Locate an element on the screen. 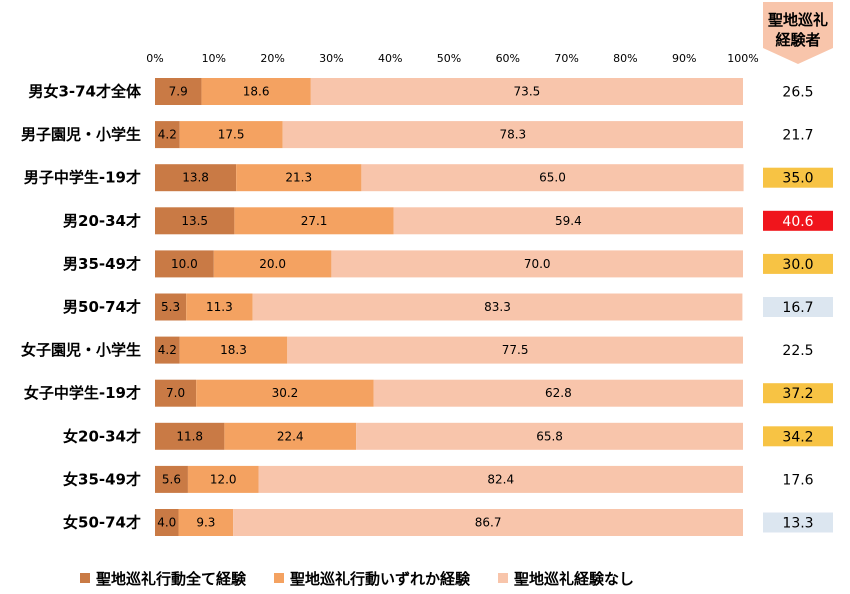 The height and width of the screenshot is (594, 850). side-value: 34.2 is located at coordinates (797, 437).